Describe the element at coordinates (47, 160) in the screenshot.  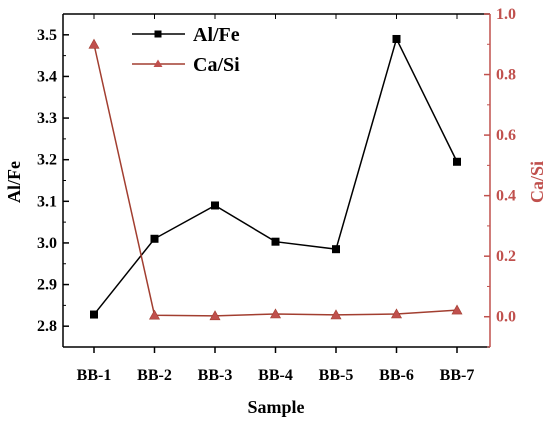
I see `left-tick-label: 3.2` at that location.